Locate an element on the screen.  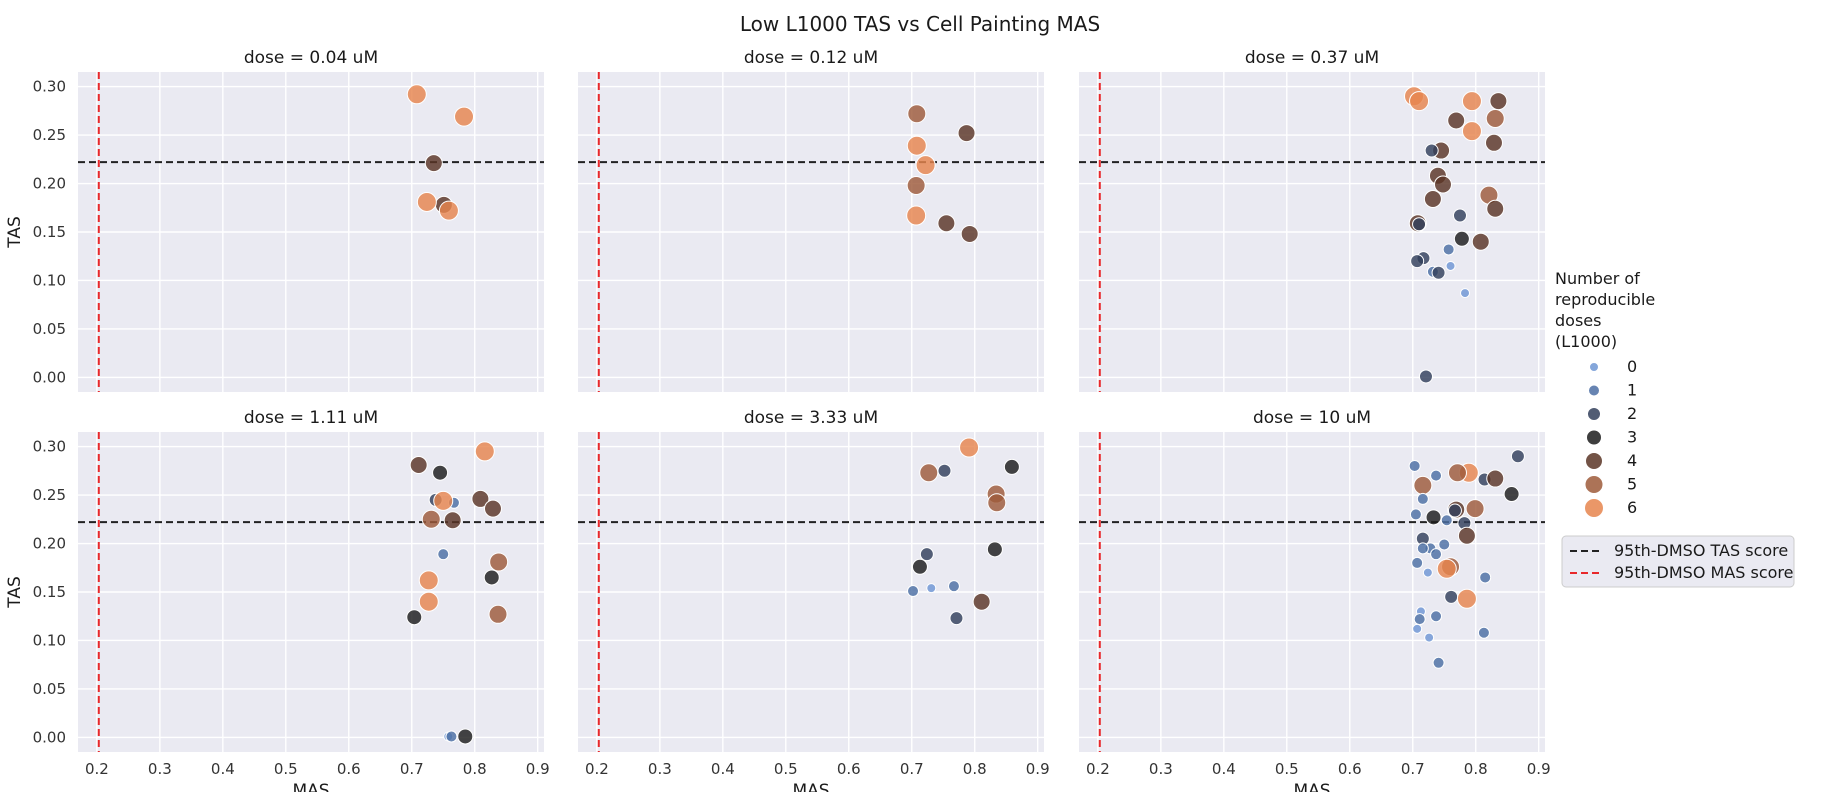
line-legend-box is located at coordinates (1678, 561).